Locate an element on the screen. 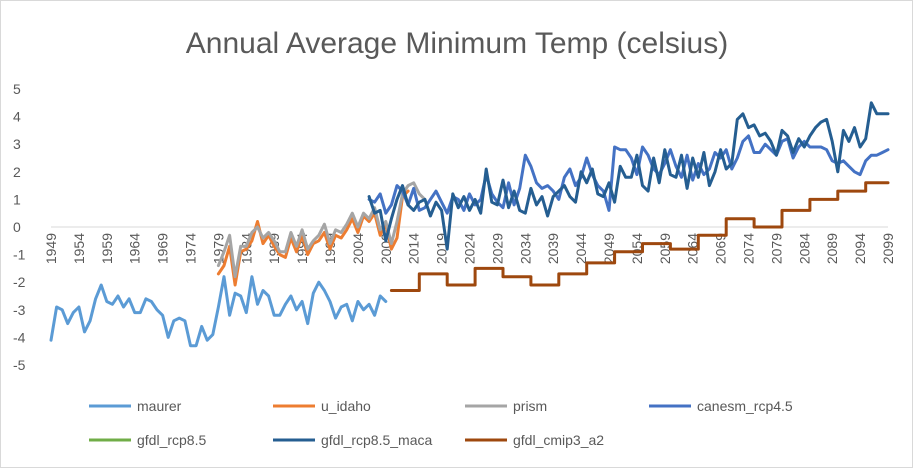  x-tick-label: 1954 is located at coordinates (79, 248).